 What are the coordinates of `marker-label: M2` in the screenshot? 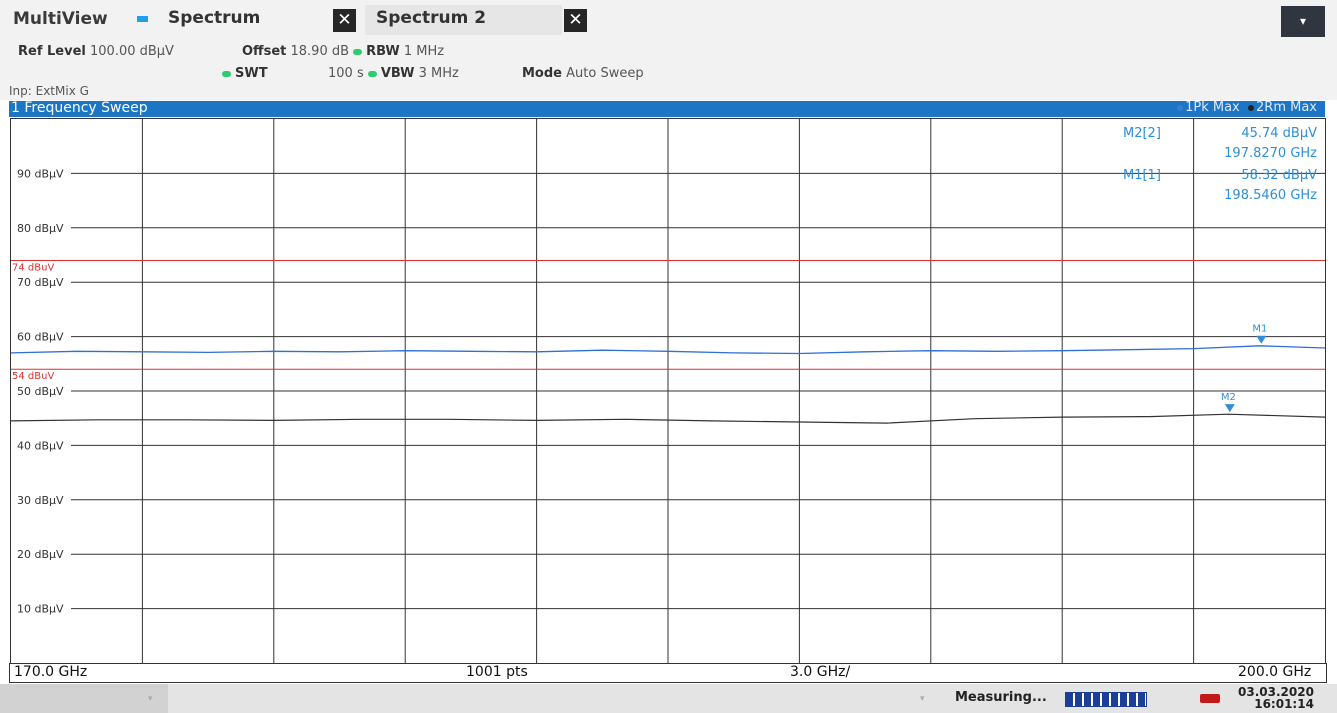 It's located at (1228, 397).